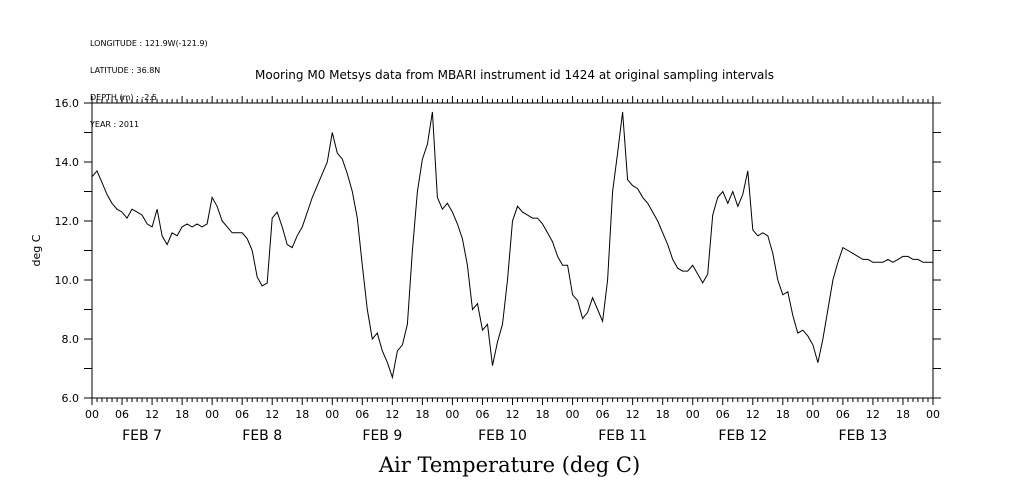 The height and width of the screenshot is (504, 1009). I want to click on x-day-label: FEB 13, so click(863, 436).